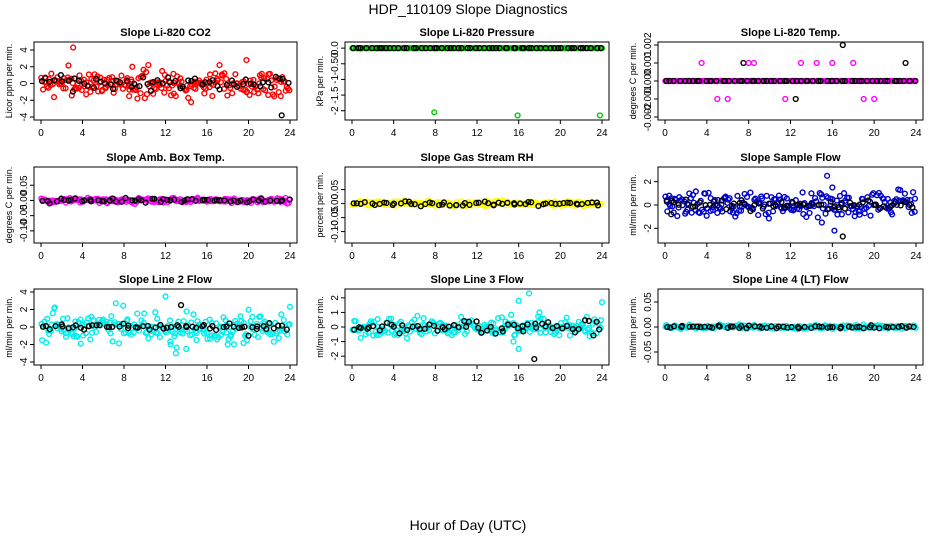  Describe the element at coordinates (436, 378) in the screenshot. I see `x-tick-label: 8` at that location.